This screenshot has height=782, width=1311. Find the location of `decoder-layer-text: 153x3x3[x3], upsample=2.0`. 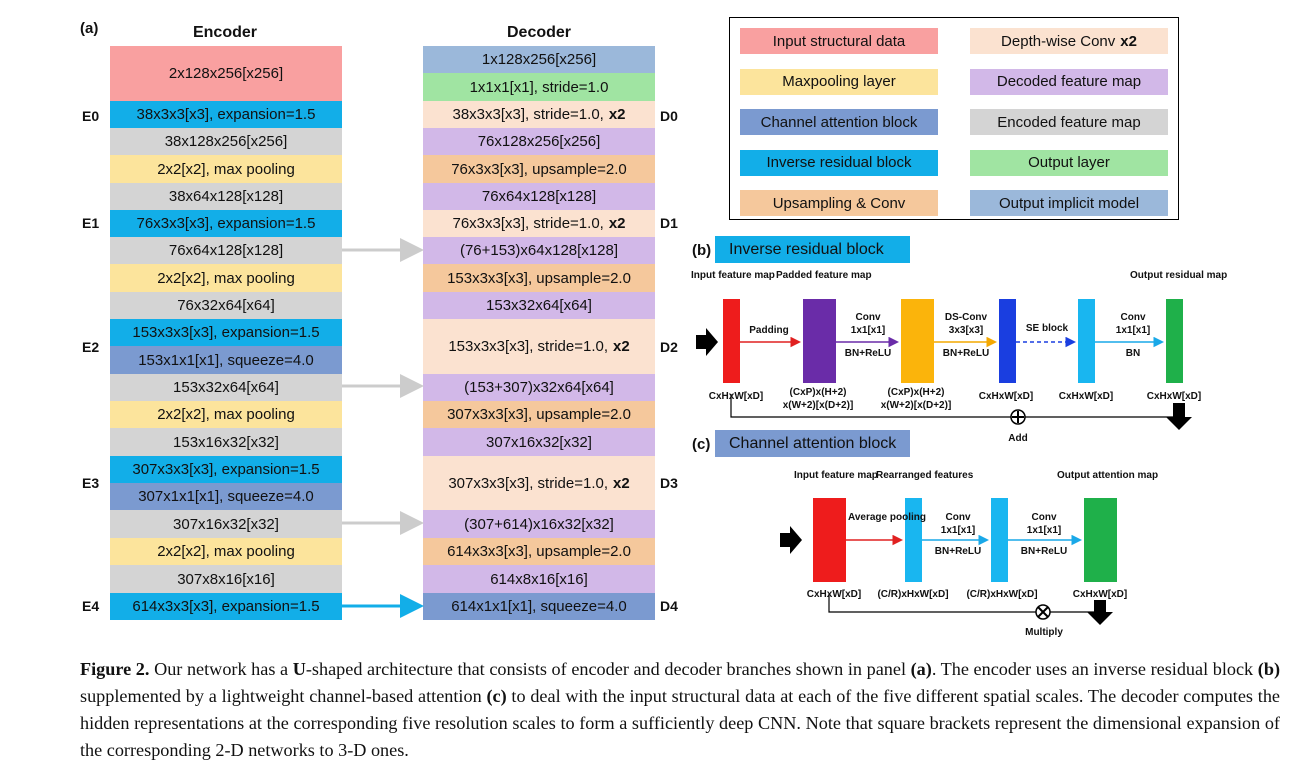

decoder-layer-text: 153x3x3[x3], upsample=2.0 is located at coordinates (539, 278).